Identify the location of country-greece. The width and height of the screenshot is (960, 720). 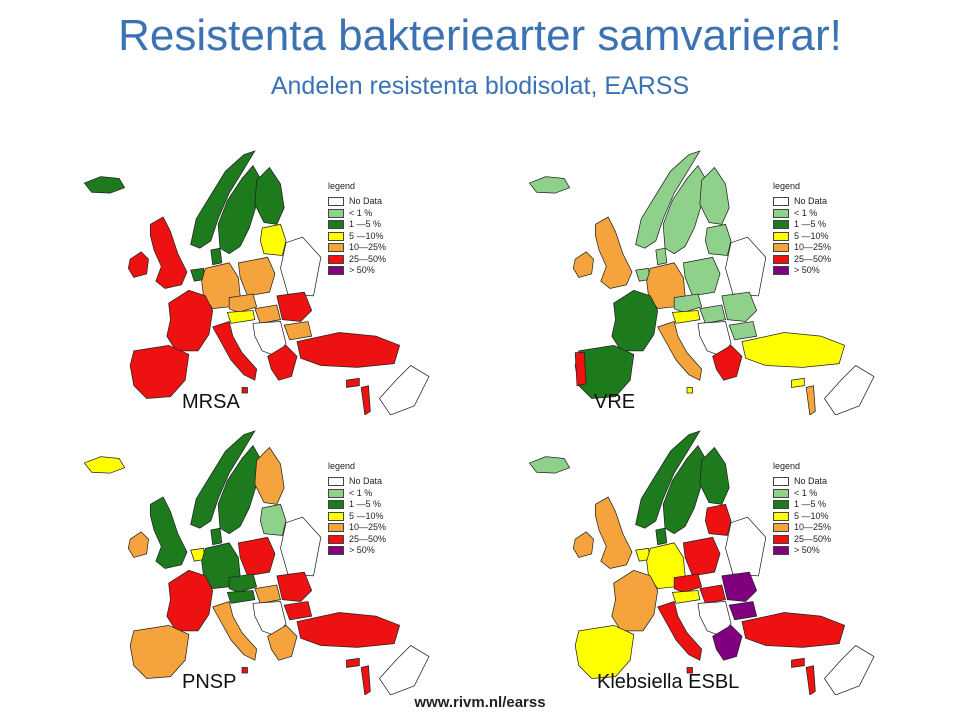
(282, 642).